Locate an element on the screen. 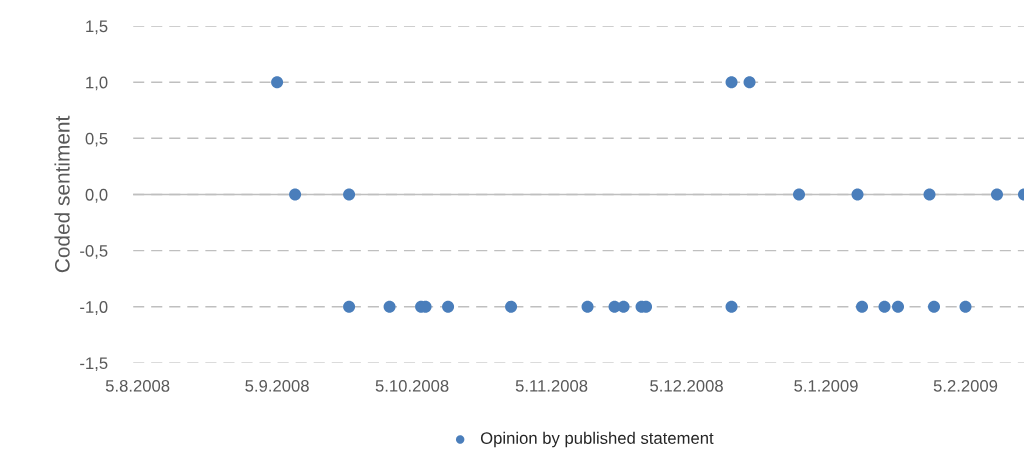  y-tick-label: 1,0 is located at coordinates (97, 83).